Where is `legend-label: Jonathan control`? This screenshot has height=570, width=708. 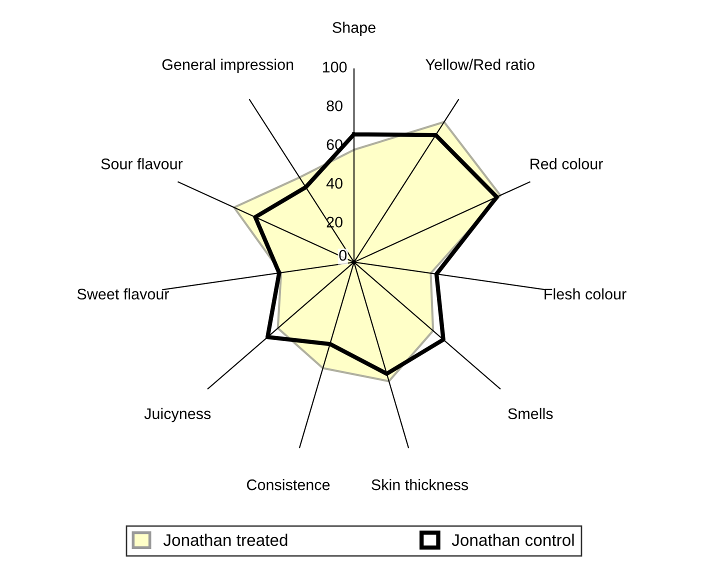
legend-label: Jonathan control is located at coordinates (513, 540).